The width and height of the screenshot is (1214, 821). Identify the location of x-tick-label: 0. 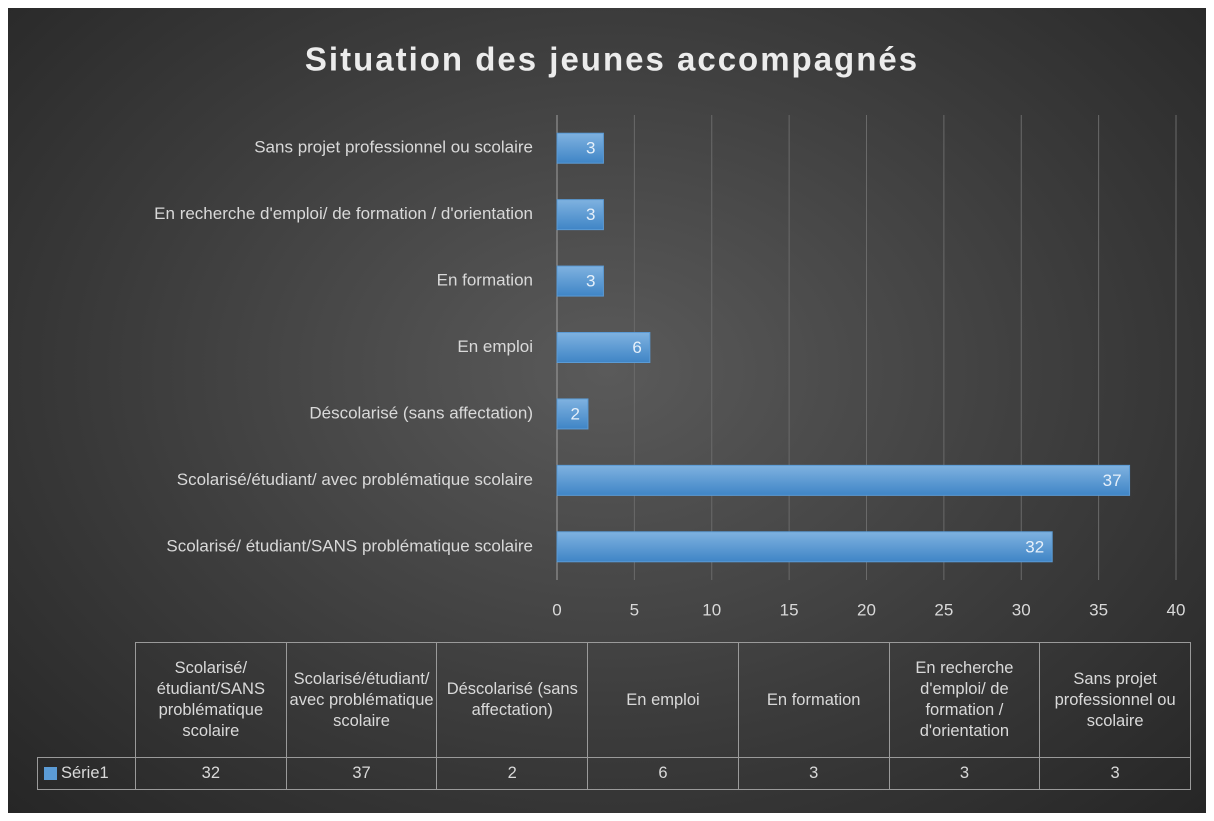
(556, 609).